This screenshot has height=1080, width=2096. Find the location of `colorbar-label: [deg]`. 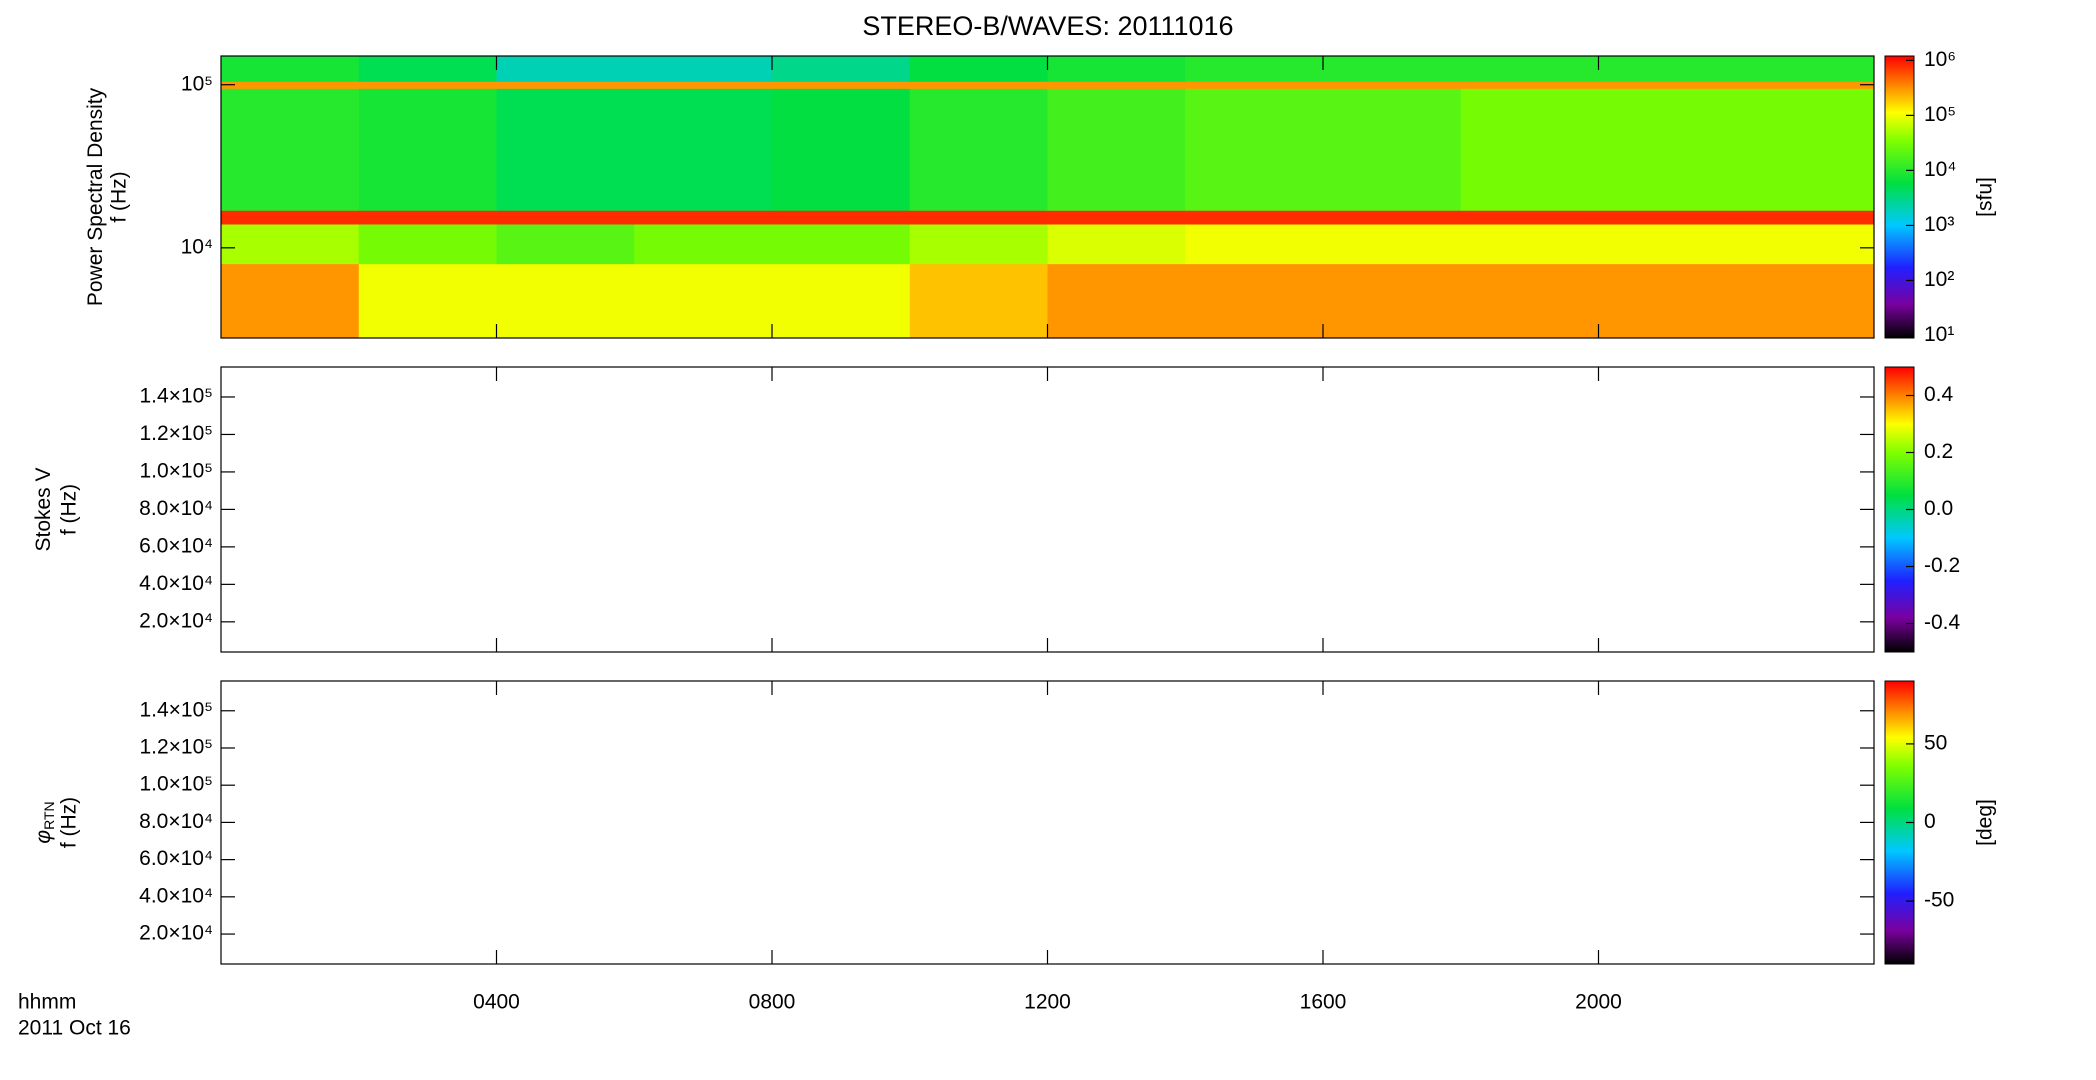

colorbar-label: [deg] is located at coordinates (1985, 822).